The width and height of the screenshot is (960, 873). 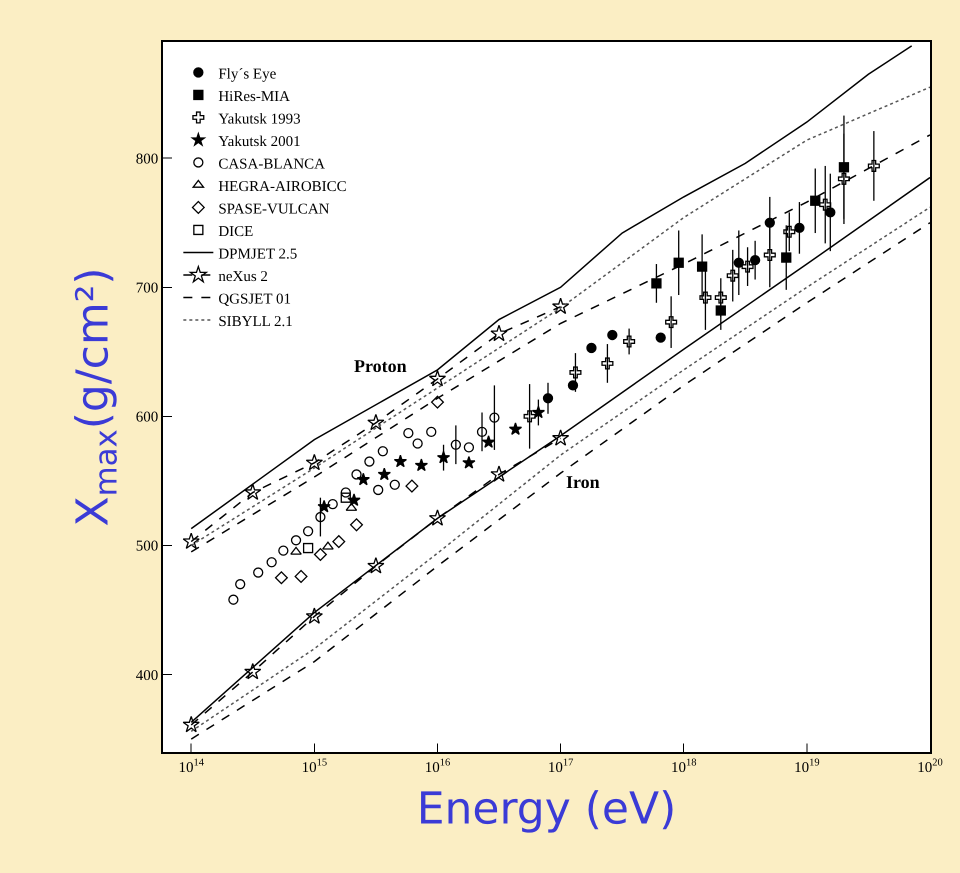 I want to click on x-tick-label: 10$^{20}$, so click(x=930, y=766).